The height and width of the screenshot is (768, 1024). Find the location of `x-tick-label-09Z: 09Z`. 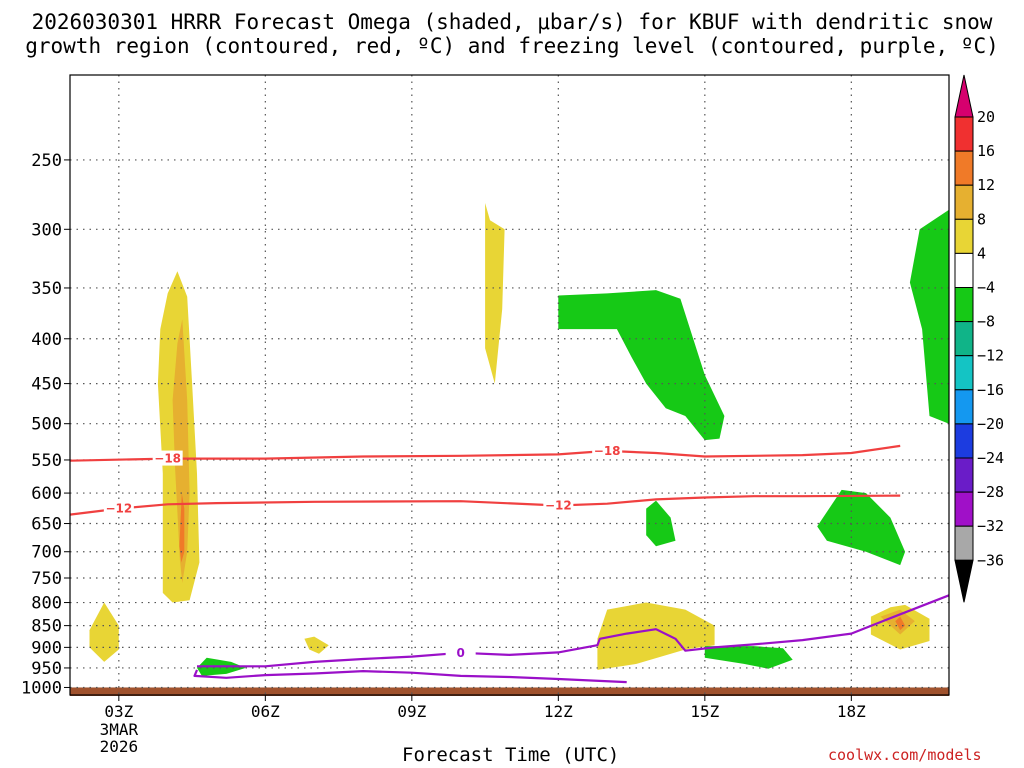

x-tick-label-09Z: 09Z is located at coordinates (411, 711).